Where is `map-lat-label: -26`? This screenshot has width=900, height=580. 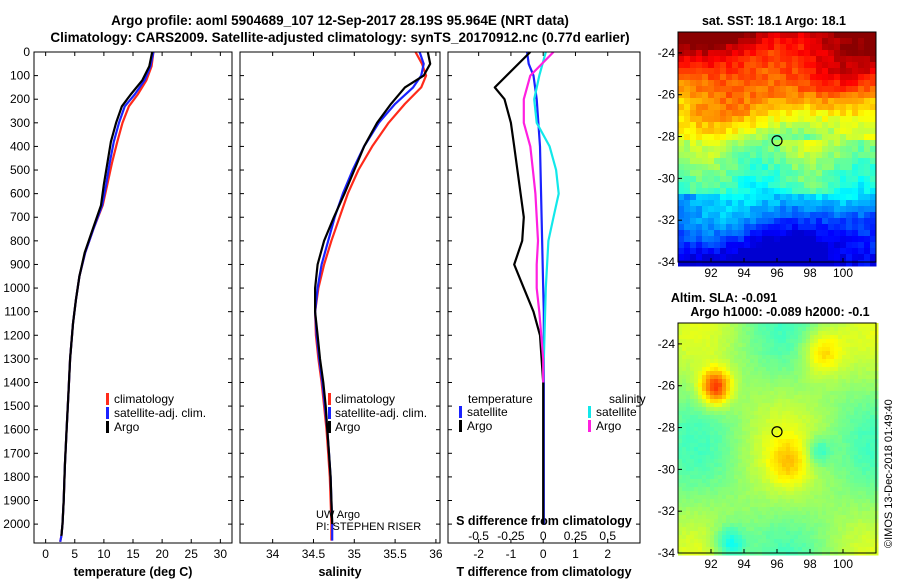 map-lat-label: -26 is located at coordinates (667, 95).